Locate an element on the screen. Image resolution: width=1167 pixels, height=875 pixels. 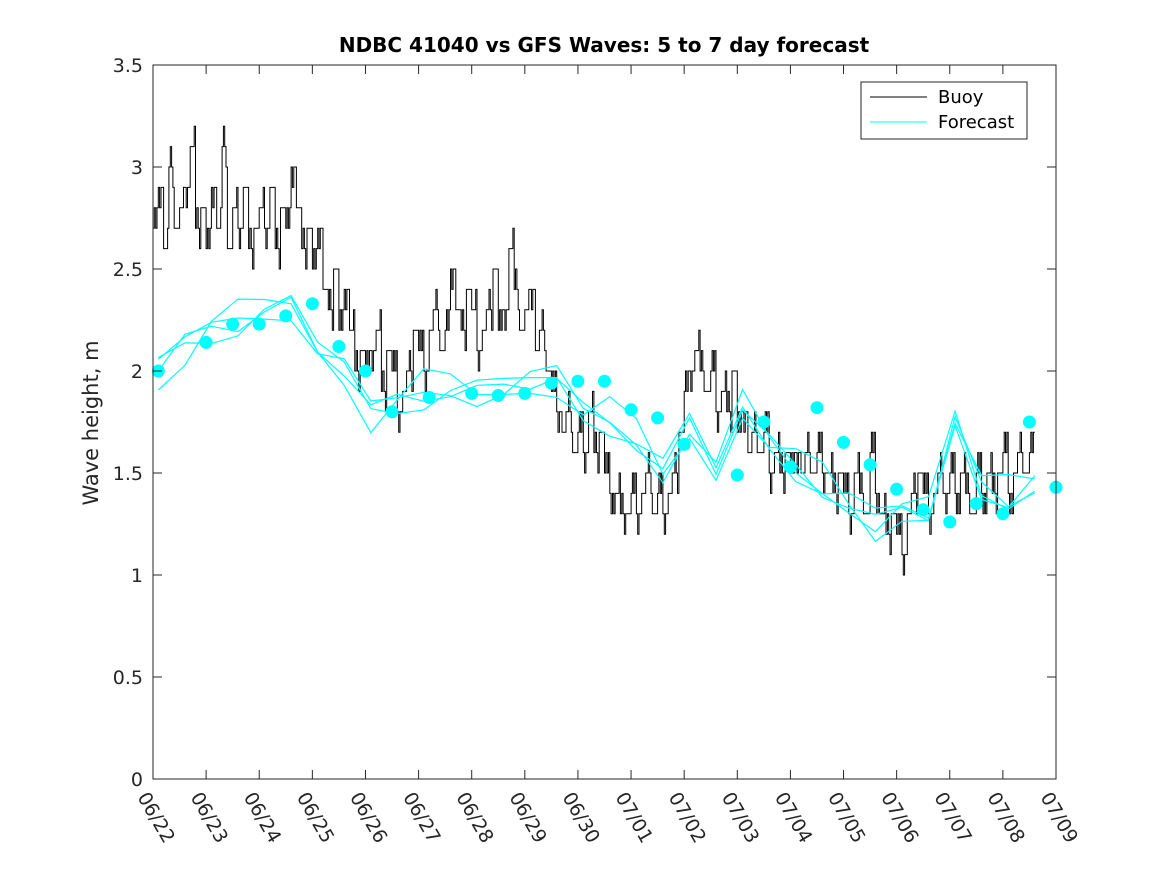
legend-label-forecast: Forecast is located at coordinates (976, 122).